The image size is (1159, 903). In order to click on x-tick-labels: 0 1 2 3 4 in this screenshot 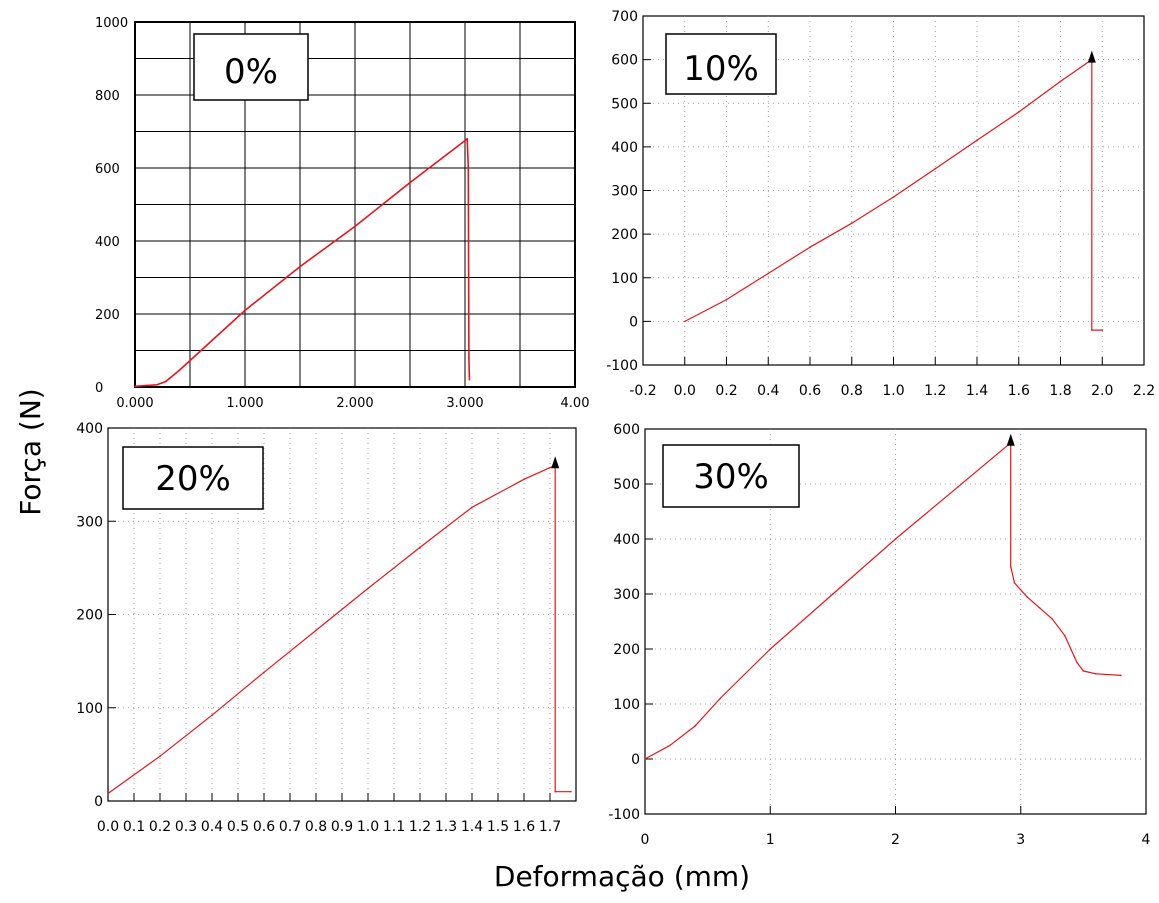, I will do `click(896, 840)`.